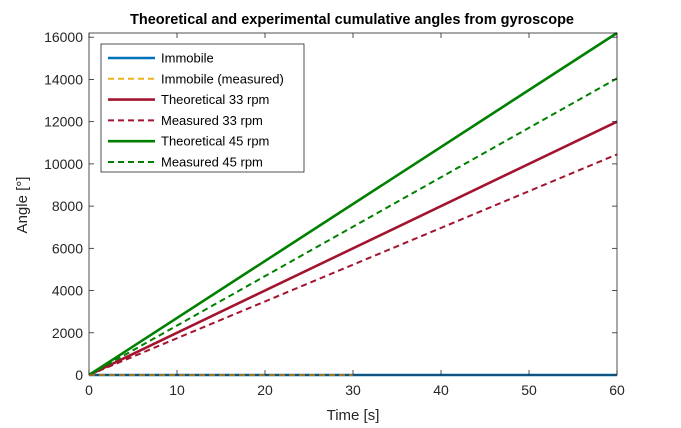  What do you see at coordinates (212, 162) in the screenshot?
I see `legend-label: Measured 45 rpm` at bounding box center [212, 162].